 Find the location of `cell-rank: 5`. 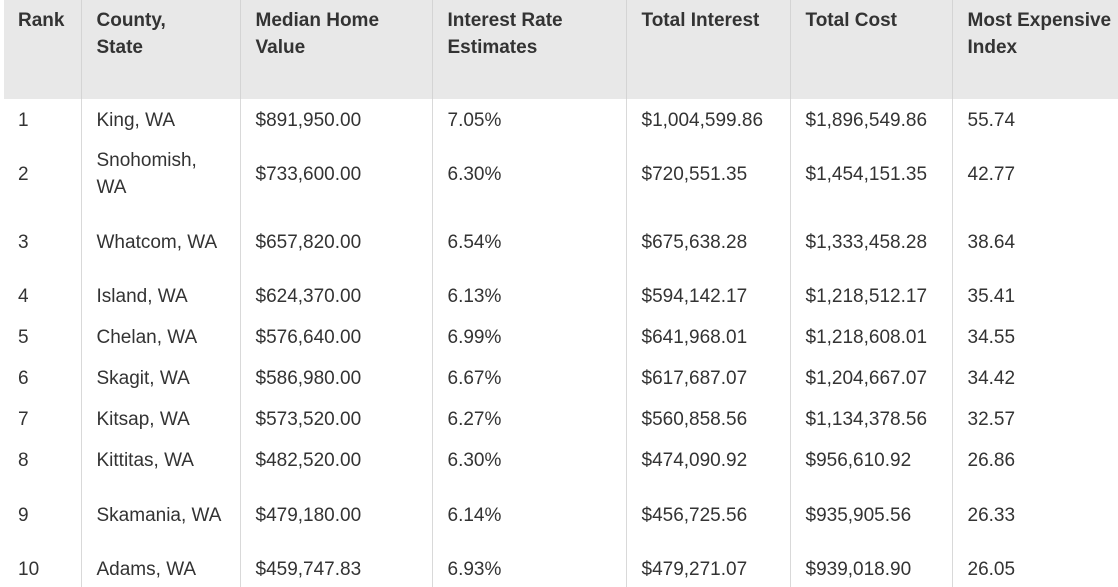

cell-rank: 5 is located at coordinates (23, 337).